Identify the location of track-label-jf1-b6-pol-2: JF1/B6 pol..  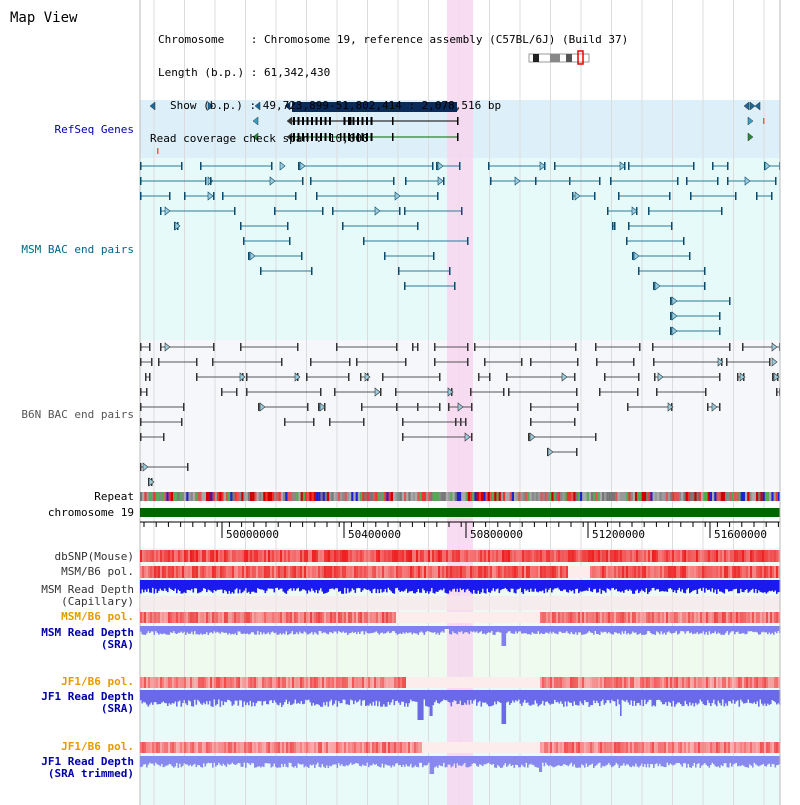
(97, 746).